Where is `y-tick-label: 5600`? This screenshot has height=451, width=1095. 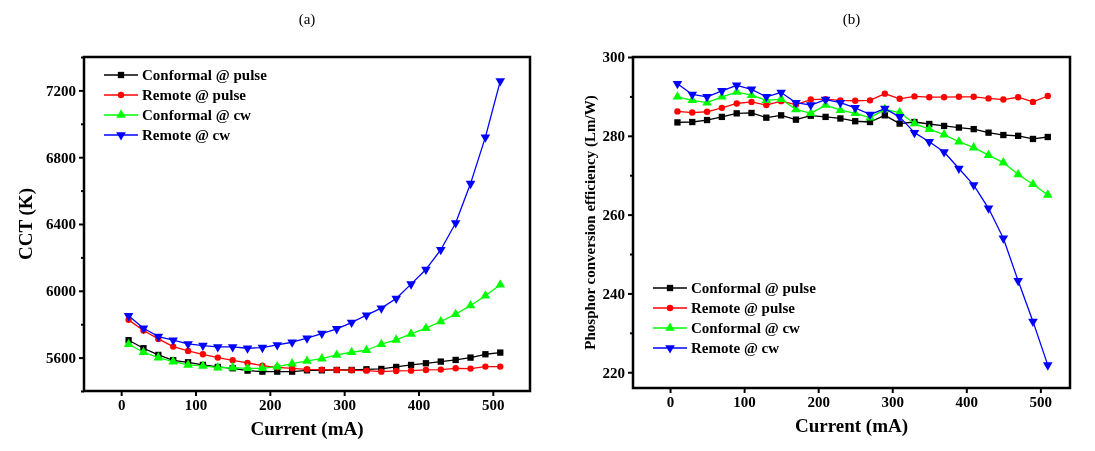 y-tick-label: 5600 is located at coordinates (61, 357).